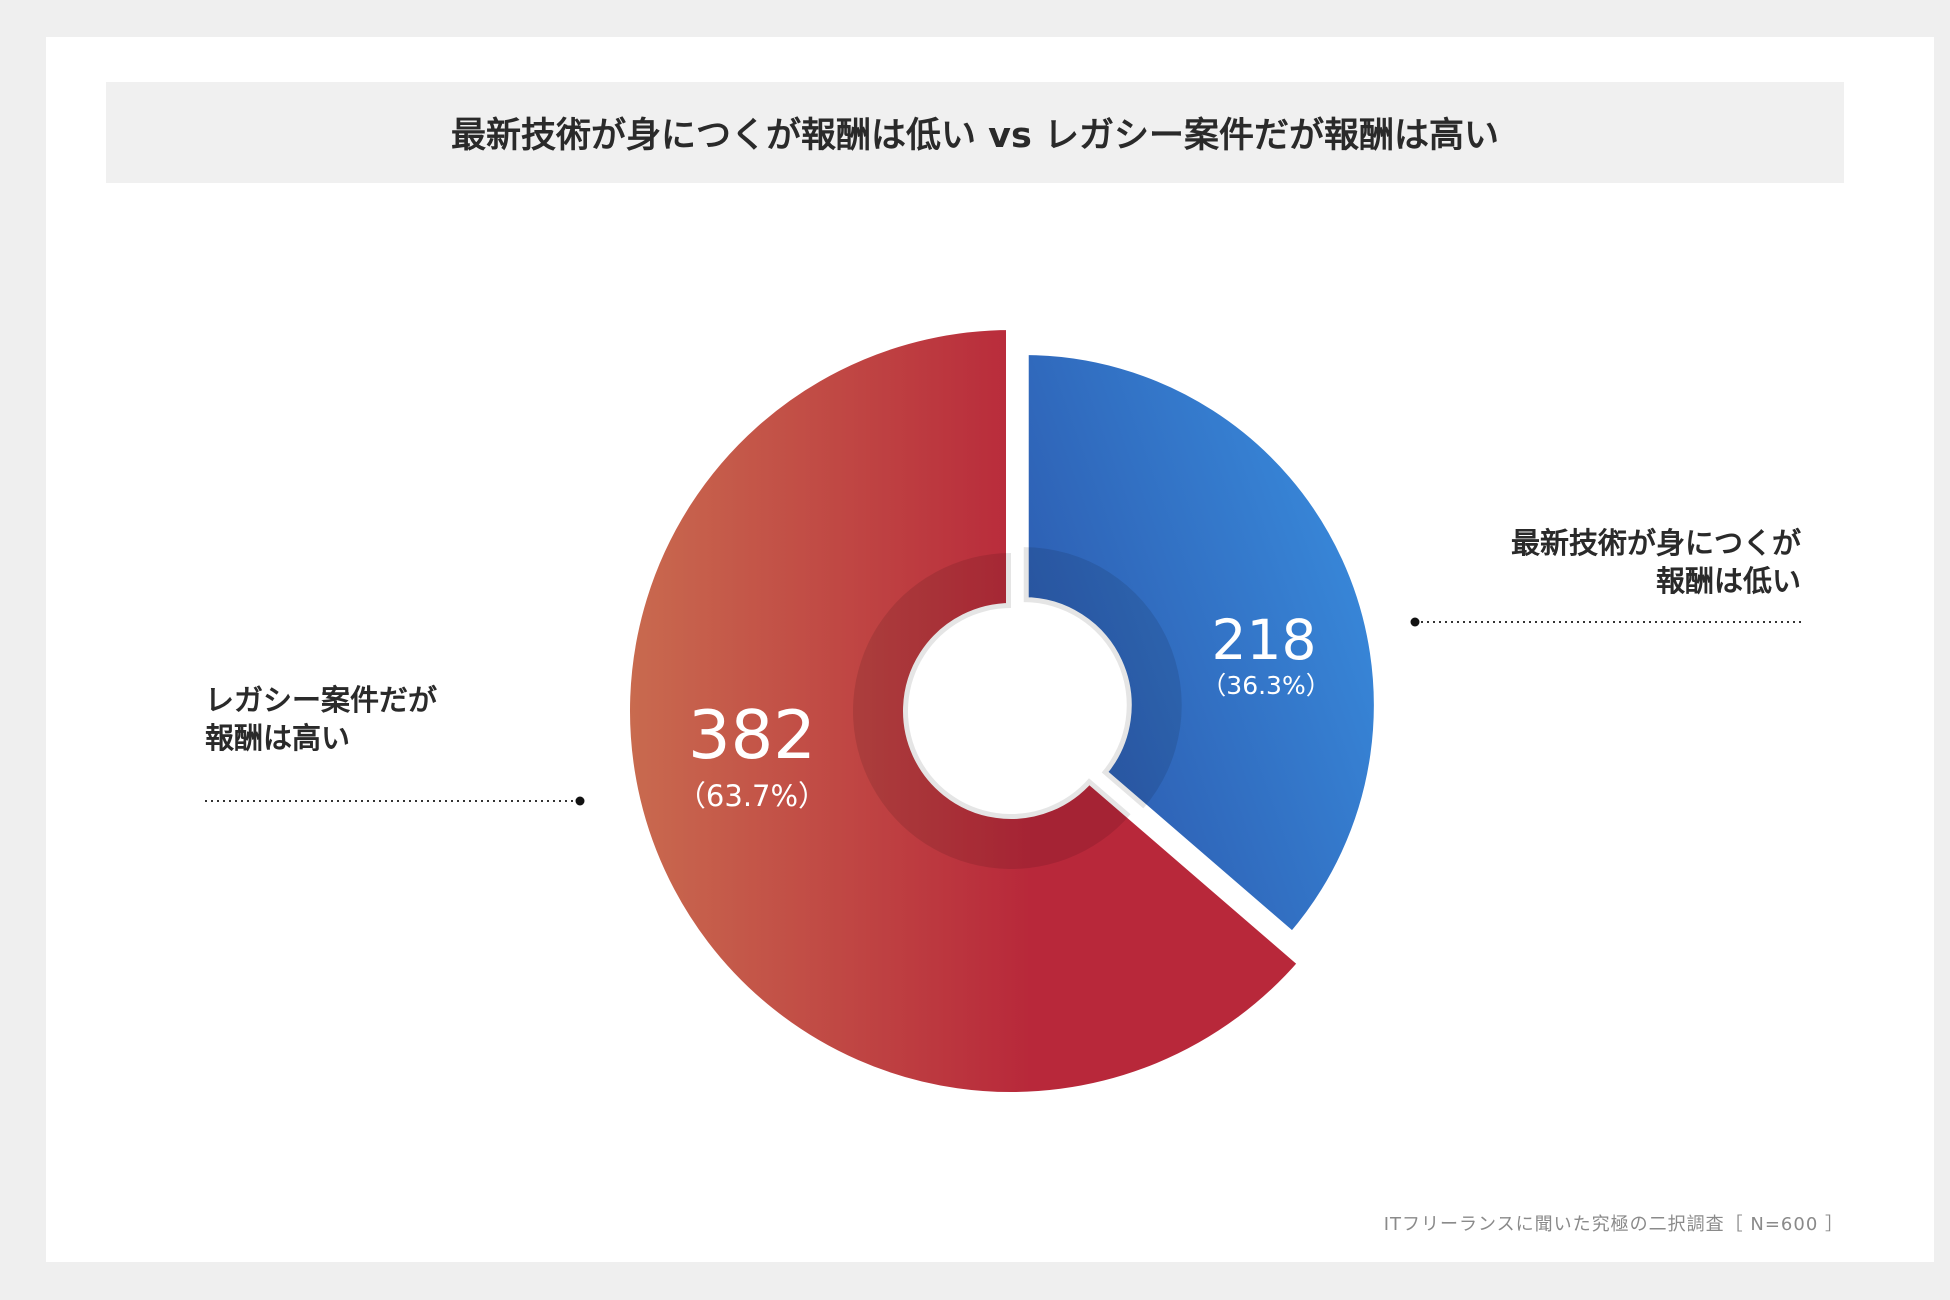 The height and width of the screenshot is (1300, 1950). What do you see at coordinates (1266, 685) in the screenshot?
I see `percentage-label: （36.3%）` at bounding box center [1266, 685].